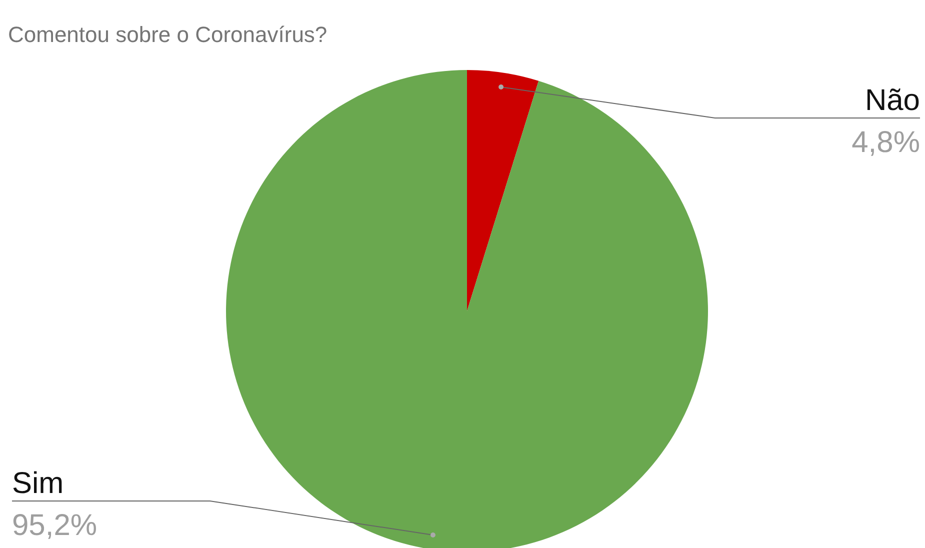 The height and width of the screenshot is (548, 925). I want to click on slice-label: Não, so click(892, 101).